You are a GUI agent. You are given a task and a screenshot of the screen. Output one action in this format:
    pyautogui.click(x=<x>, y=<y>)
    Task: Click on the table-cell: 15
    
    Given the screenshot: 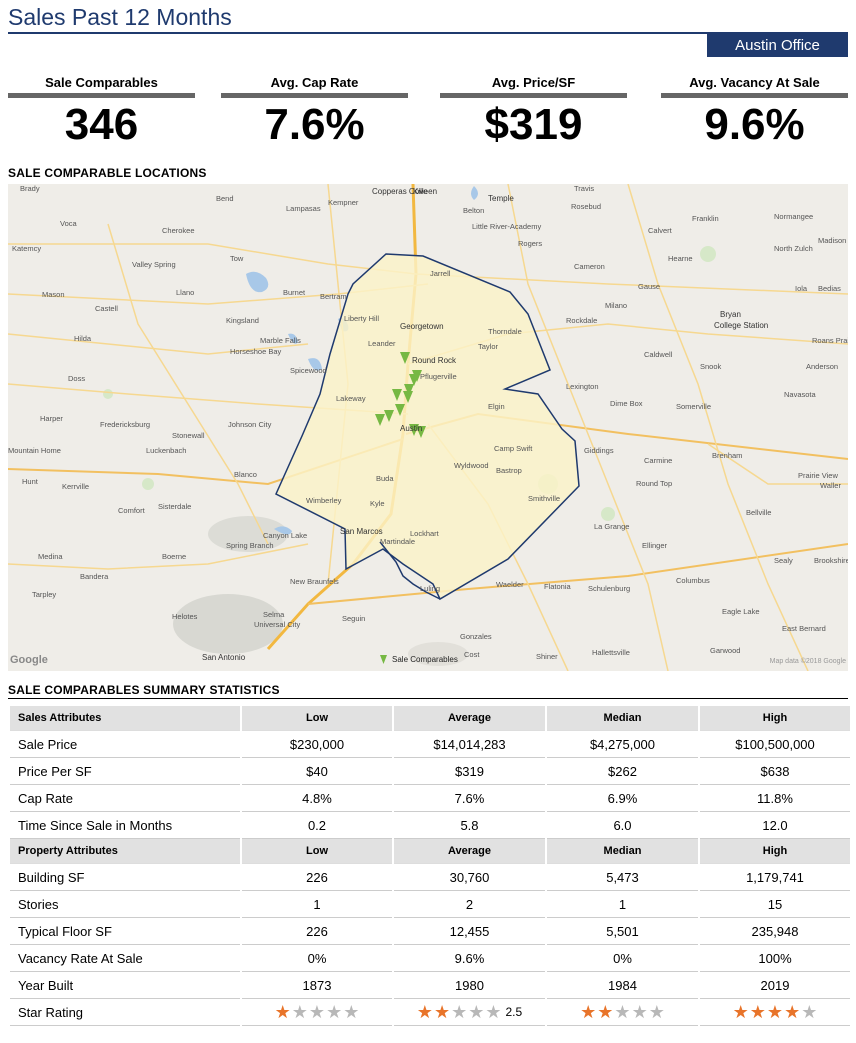 What is the action you would take?
    pyautogui.click(x=775, y=904)
    